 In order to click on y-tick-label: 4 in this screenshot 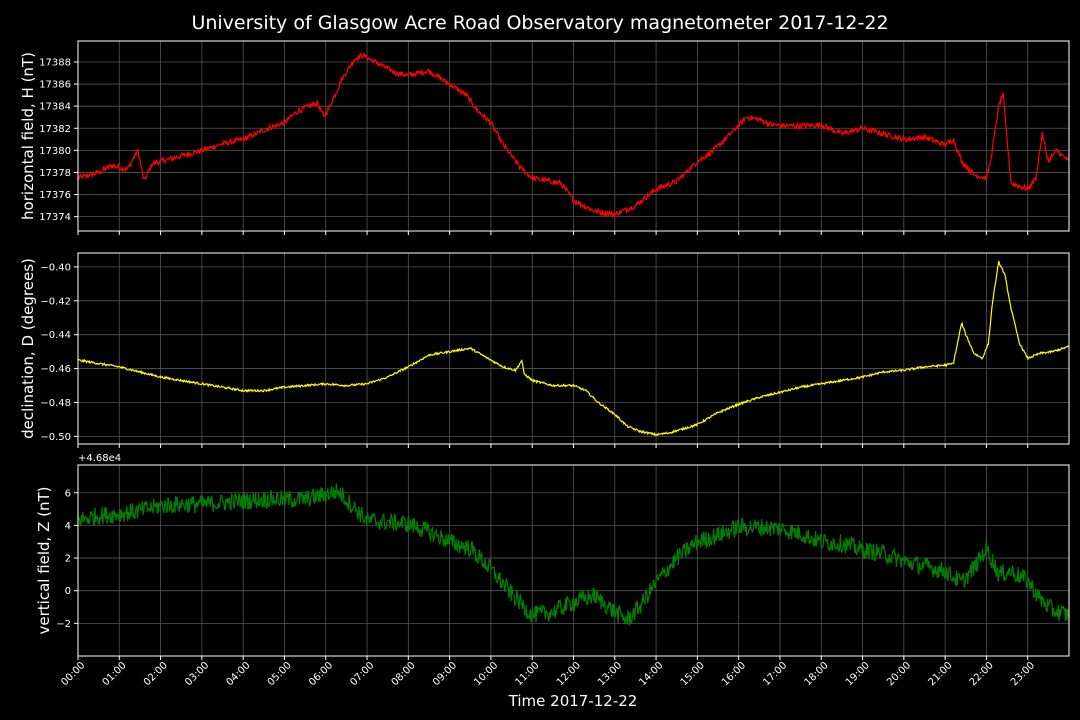, I will do `click(68, 526)`.